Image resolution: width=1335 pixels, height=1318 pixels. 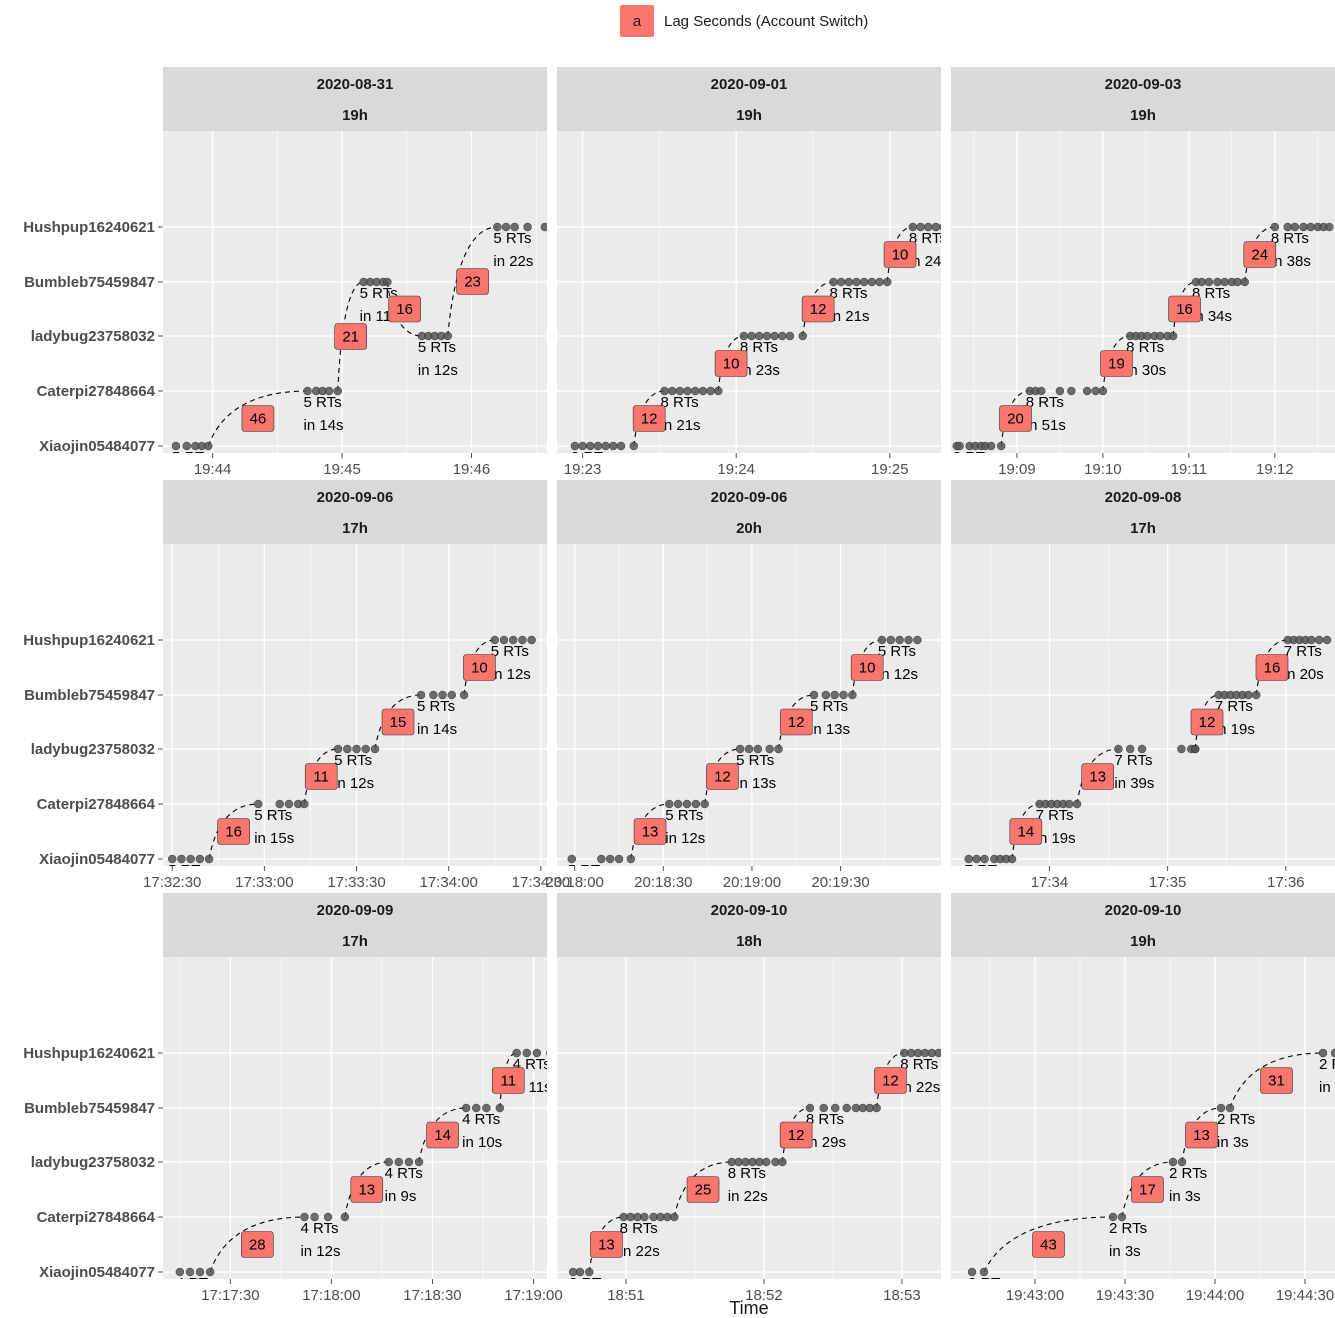 I want to click on group-duration-label: in 10s, so click(x=482, y=1142).